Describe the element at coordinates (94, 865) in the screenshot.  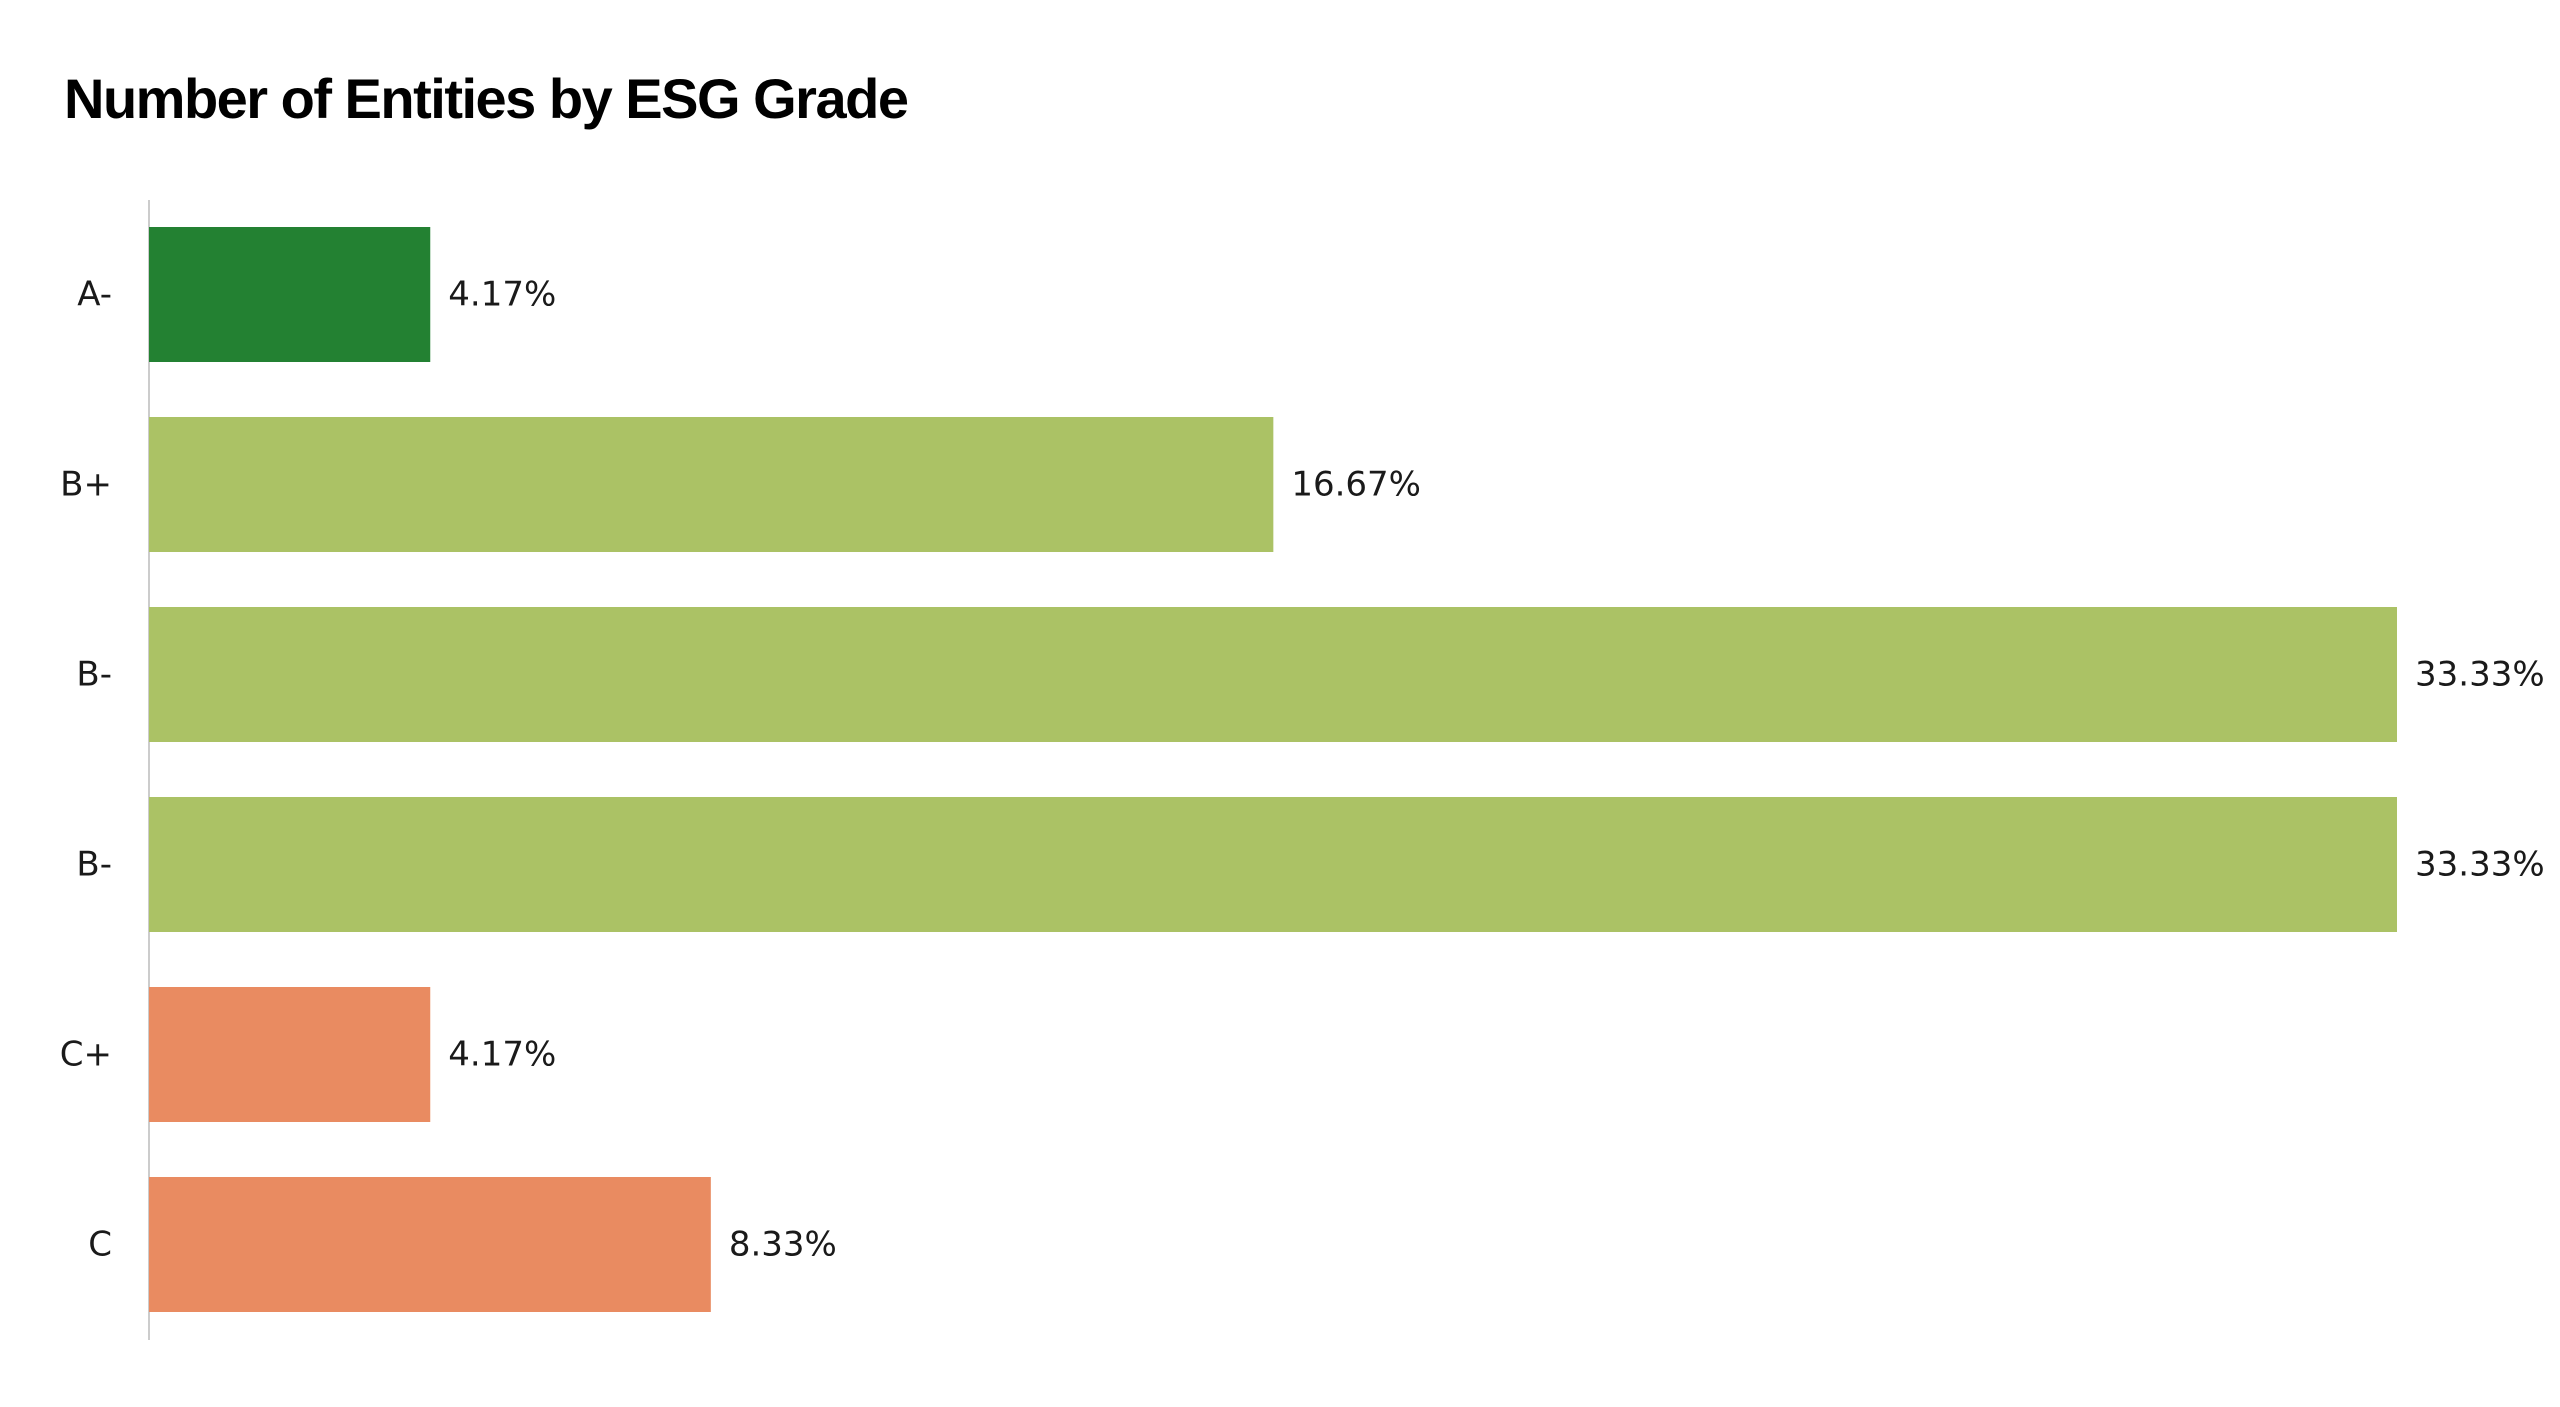
I see `category-label-4: B-` at that location.